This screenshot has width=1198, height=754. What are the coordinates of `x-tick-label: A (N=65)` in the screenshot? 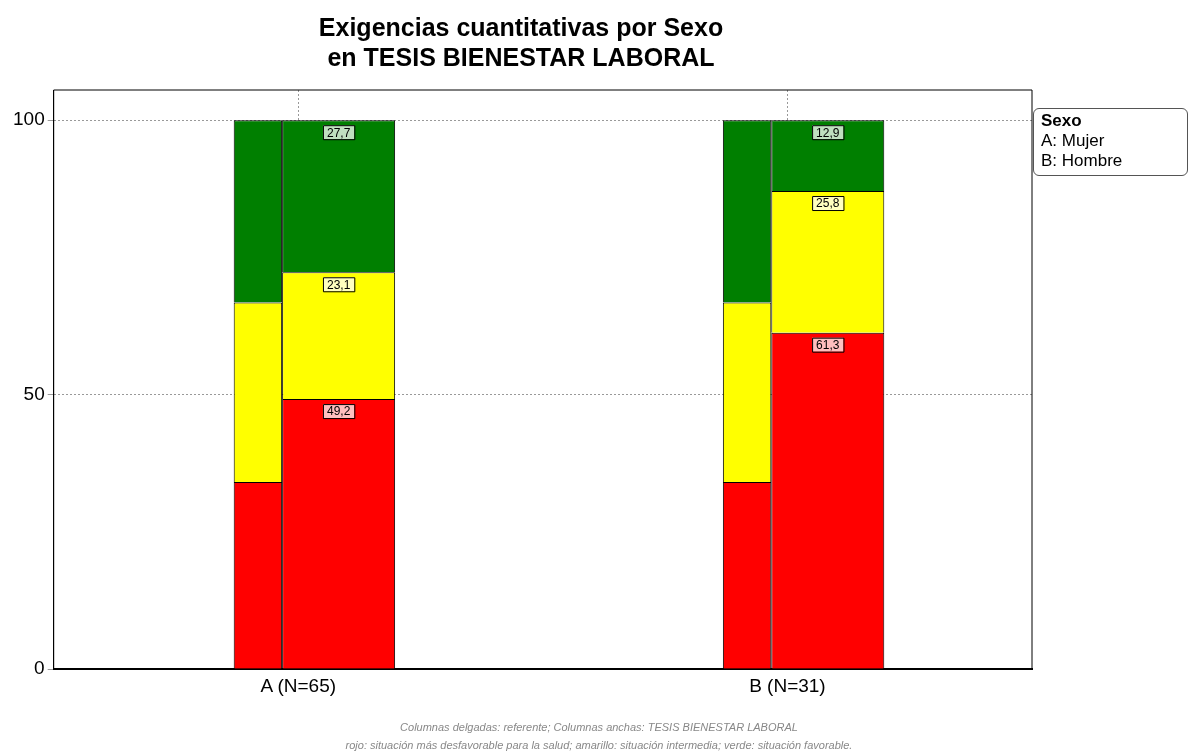 It's located at (298, 685).